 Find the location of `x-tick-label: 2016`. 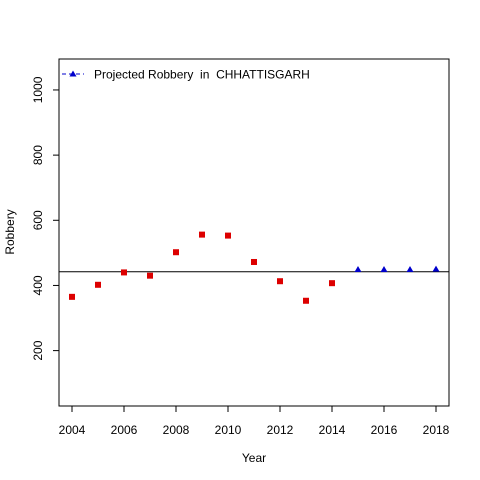

x-tick-label: 2016 is located at coordinates (384, 430).